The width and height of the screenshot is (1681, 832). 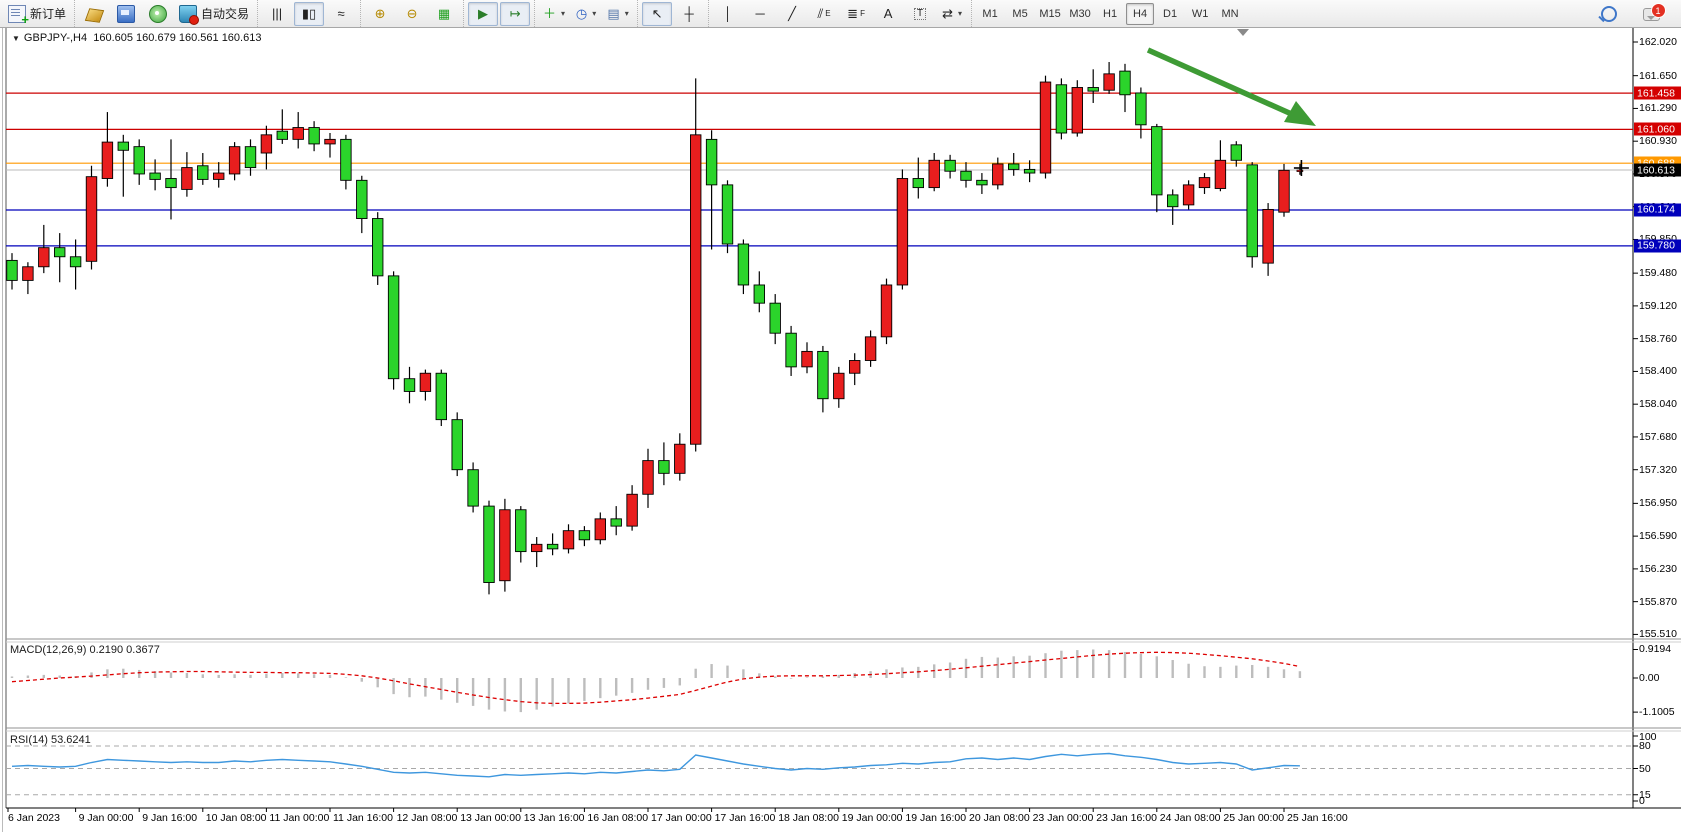 I want to click on autotrading-button-label: 自动交易, so click(x=225, y=14).